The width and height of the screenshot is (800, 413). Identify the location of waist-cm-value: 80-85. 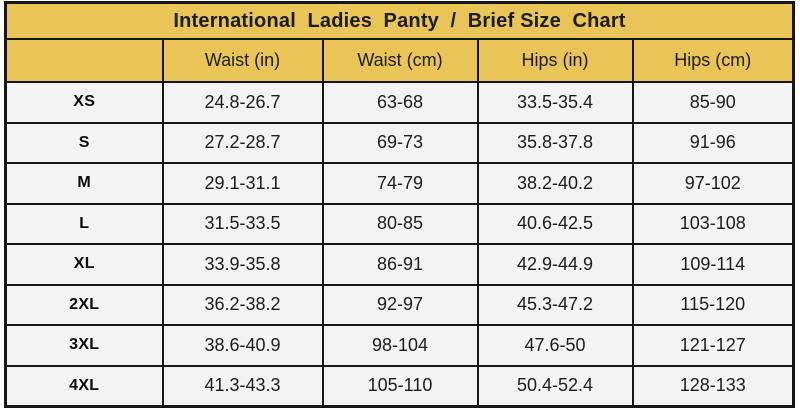
(400, 223).